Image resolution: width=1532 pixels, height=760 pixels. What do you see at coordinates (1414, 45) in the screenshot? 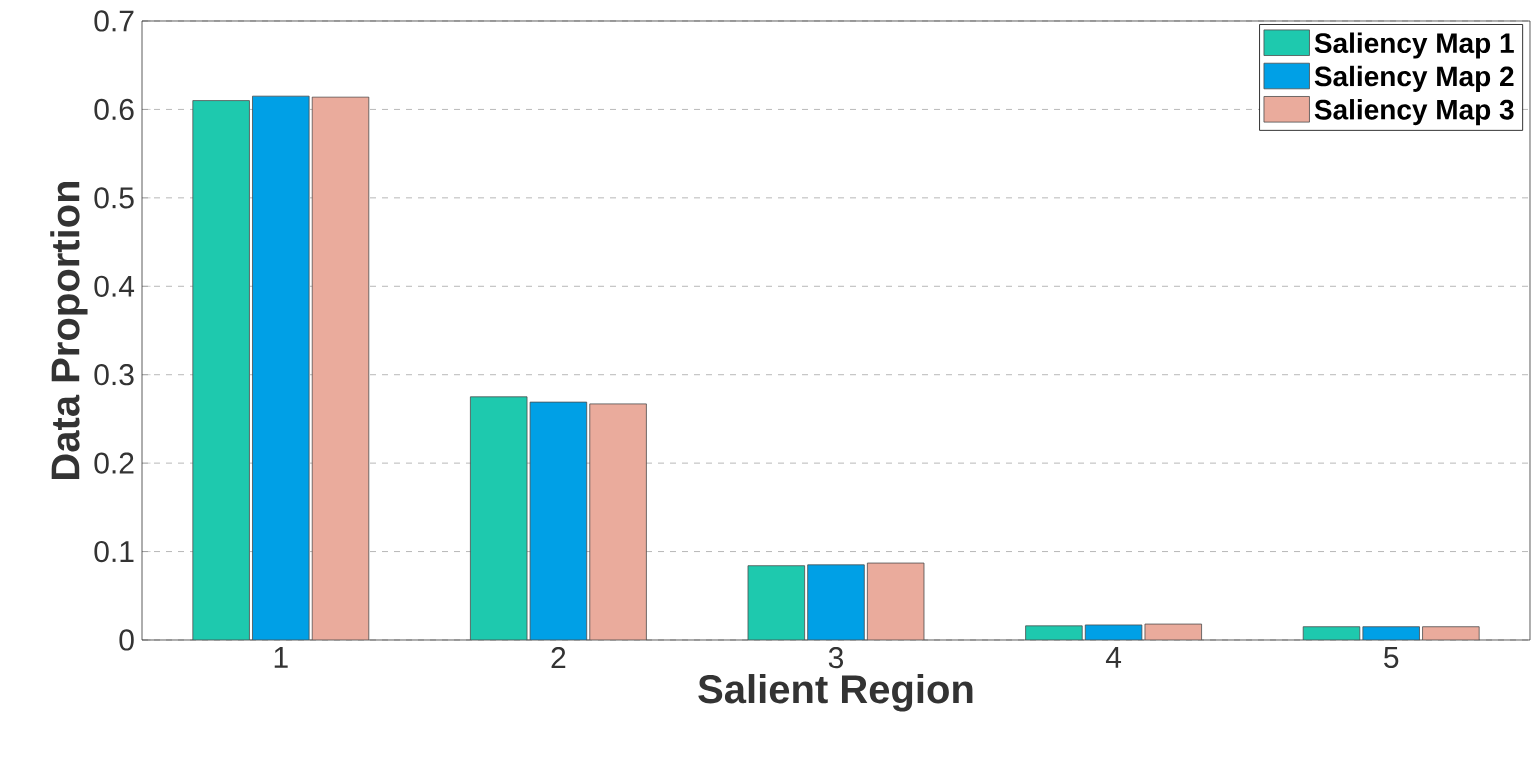
I see `legend-label: Saliency Map 1` at bounding box center [1414, 45].